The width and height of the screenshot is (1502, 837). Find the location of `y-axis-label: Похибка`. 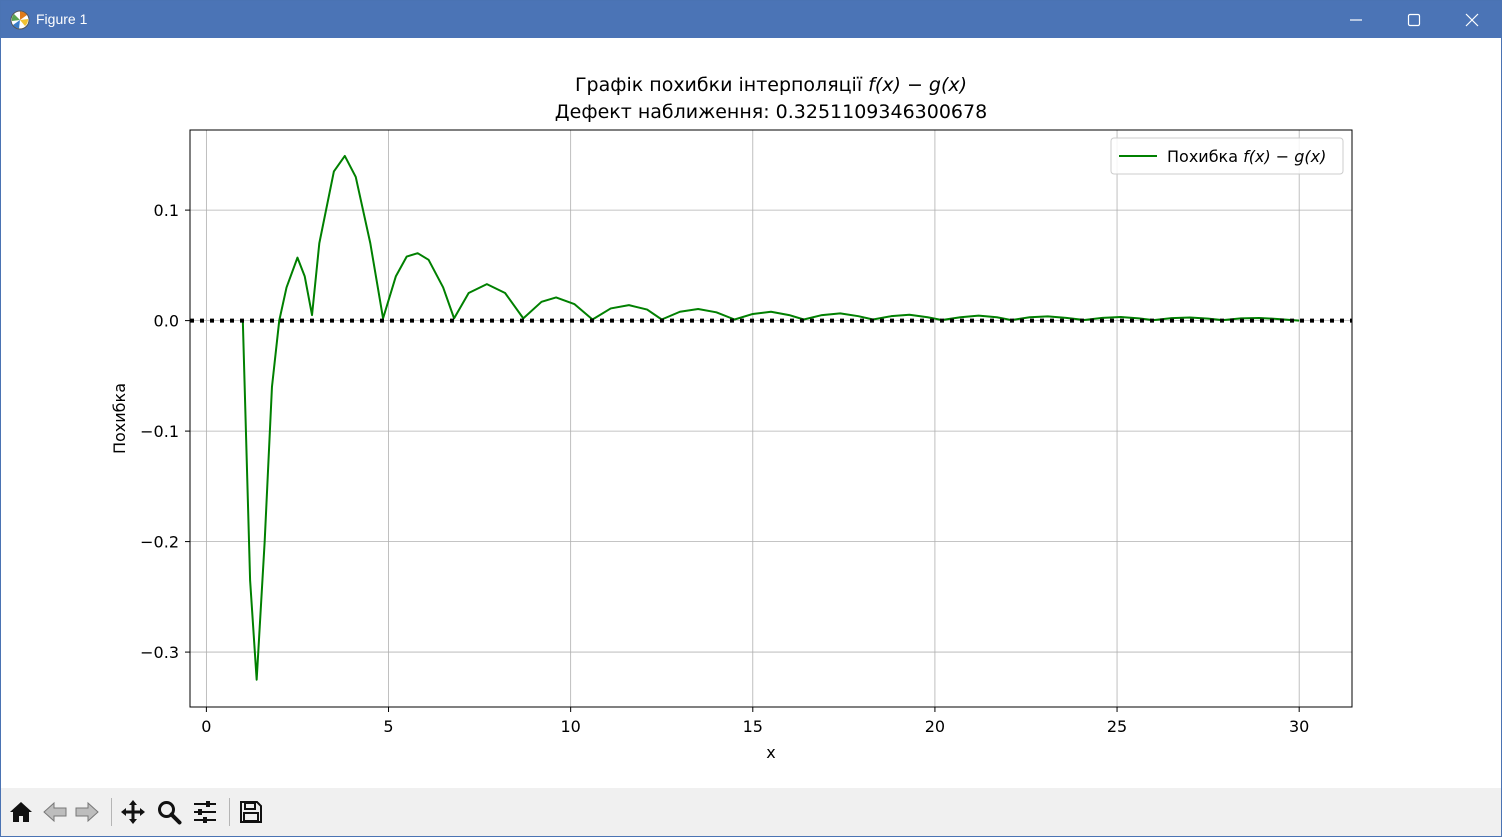

y-axis-label: Похибка is located at coordinates (119, 418).